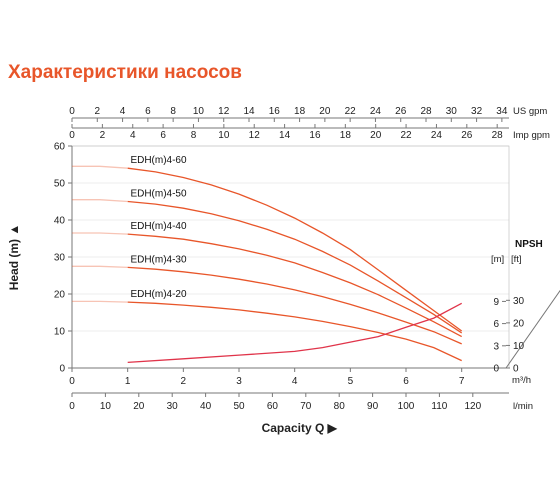 The height and width of the screenshot is (504, 560). What do you see at coordinates (173, 406) in the screenshot?
I see `lmin-axis-tick-label: 30` at bounding box center [173, 406].